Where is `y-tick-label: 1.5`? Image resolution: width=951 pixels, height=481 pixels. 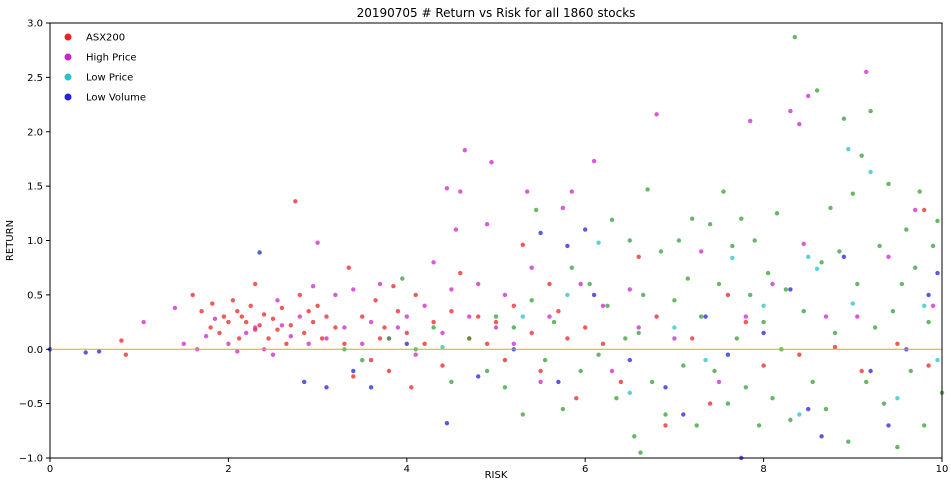
y-tick-label: 1.5 is located at coordinates (35, 187).